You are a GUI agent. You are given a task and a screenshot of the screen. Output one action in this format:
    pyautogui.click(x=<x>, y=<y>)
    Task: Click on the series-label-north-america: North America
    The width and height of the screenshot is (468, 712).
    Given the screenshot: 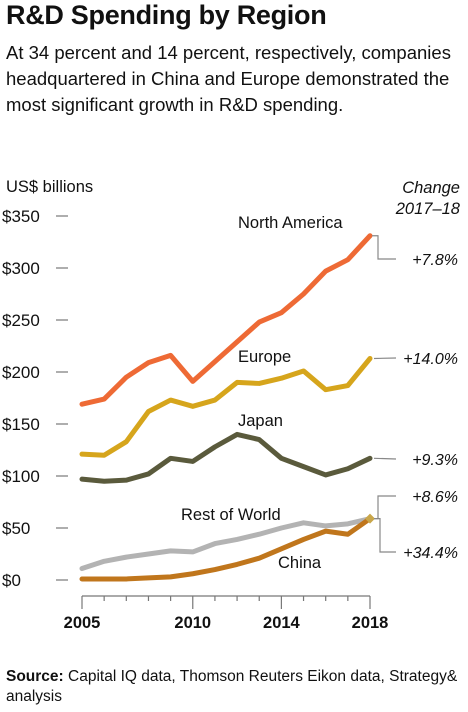 What is the action you would take?
    pyautogui.click(x=290, y=223)
    